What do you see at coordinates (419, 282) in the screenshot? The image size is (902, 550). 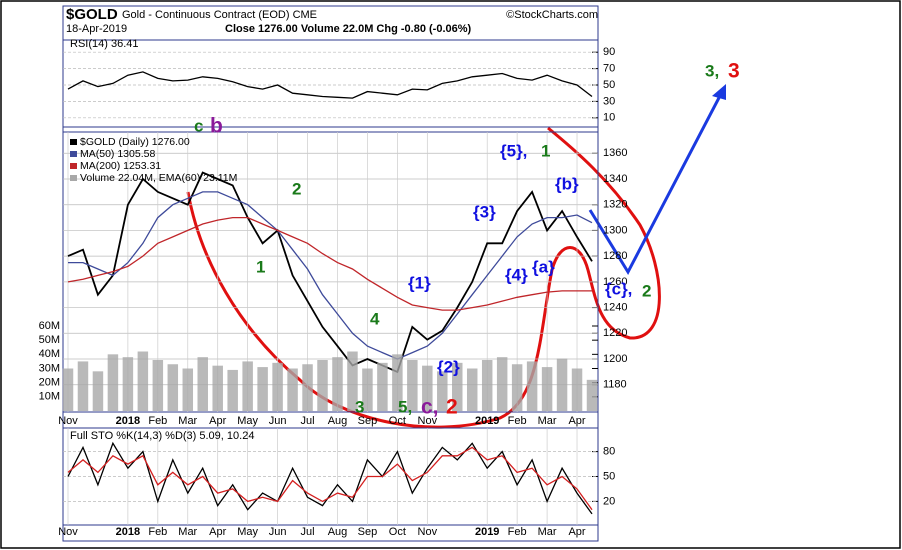 I see `wave-label: {1}` at bounding box center [419, 282].